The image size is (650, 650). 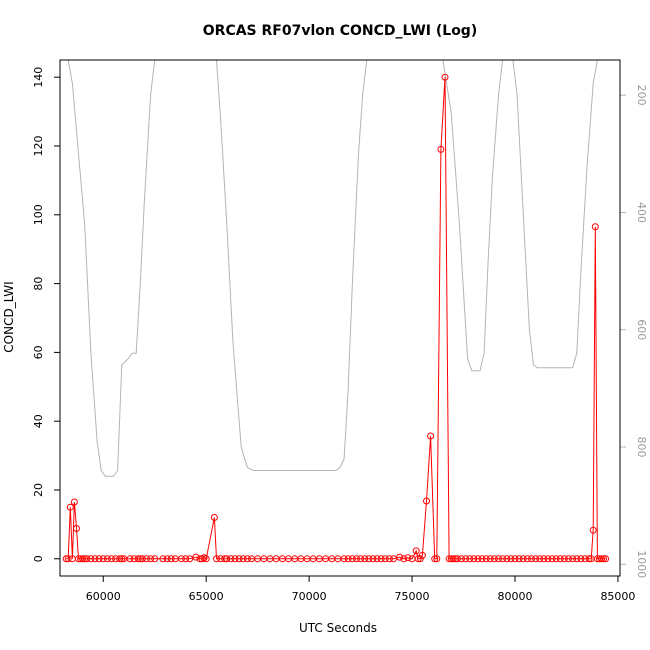 What do you see at coordinates (38, 490) in the screenshot?
I see `y-tick-label: 20` at bounding box center [38, 490].